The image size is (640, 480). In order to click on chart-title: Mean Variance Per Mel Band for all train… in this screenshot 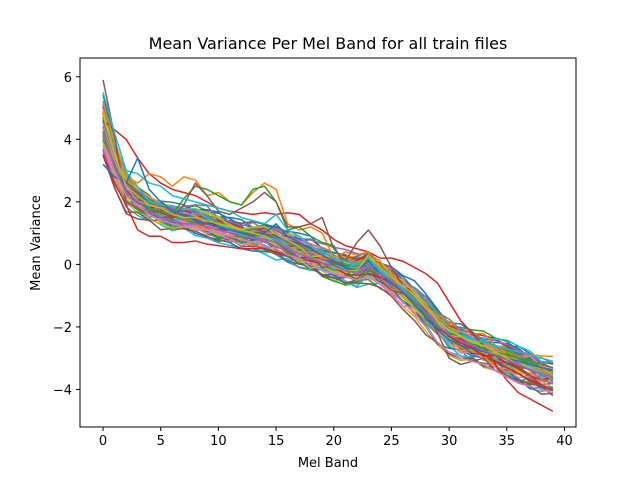, I will do `click(328, 43)`.